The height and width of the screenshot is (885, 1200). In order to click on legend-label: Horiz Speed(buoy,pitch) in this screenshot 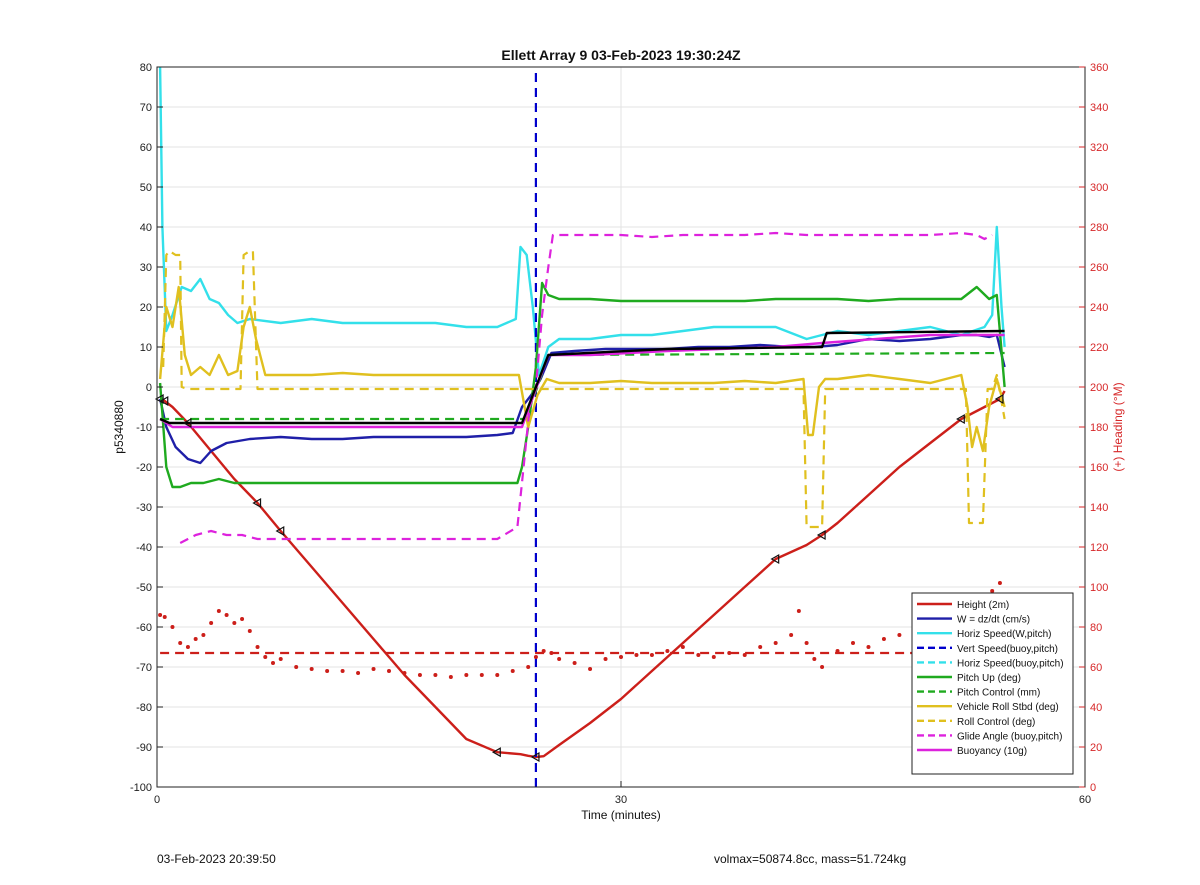, I will do `click(1010, 663)`.